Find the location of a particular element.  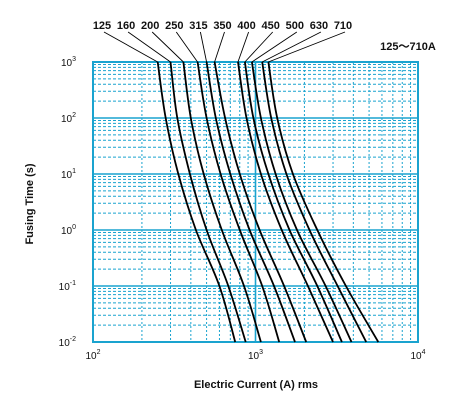

series-label-350: 350 is located at coordinates (222, 26).